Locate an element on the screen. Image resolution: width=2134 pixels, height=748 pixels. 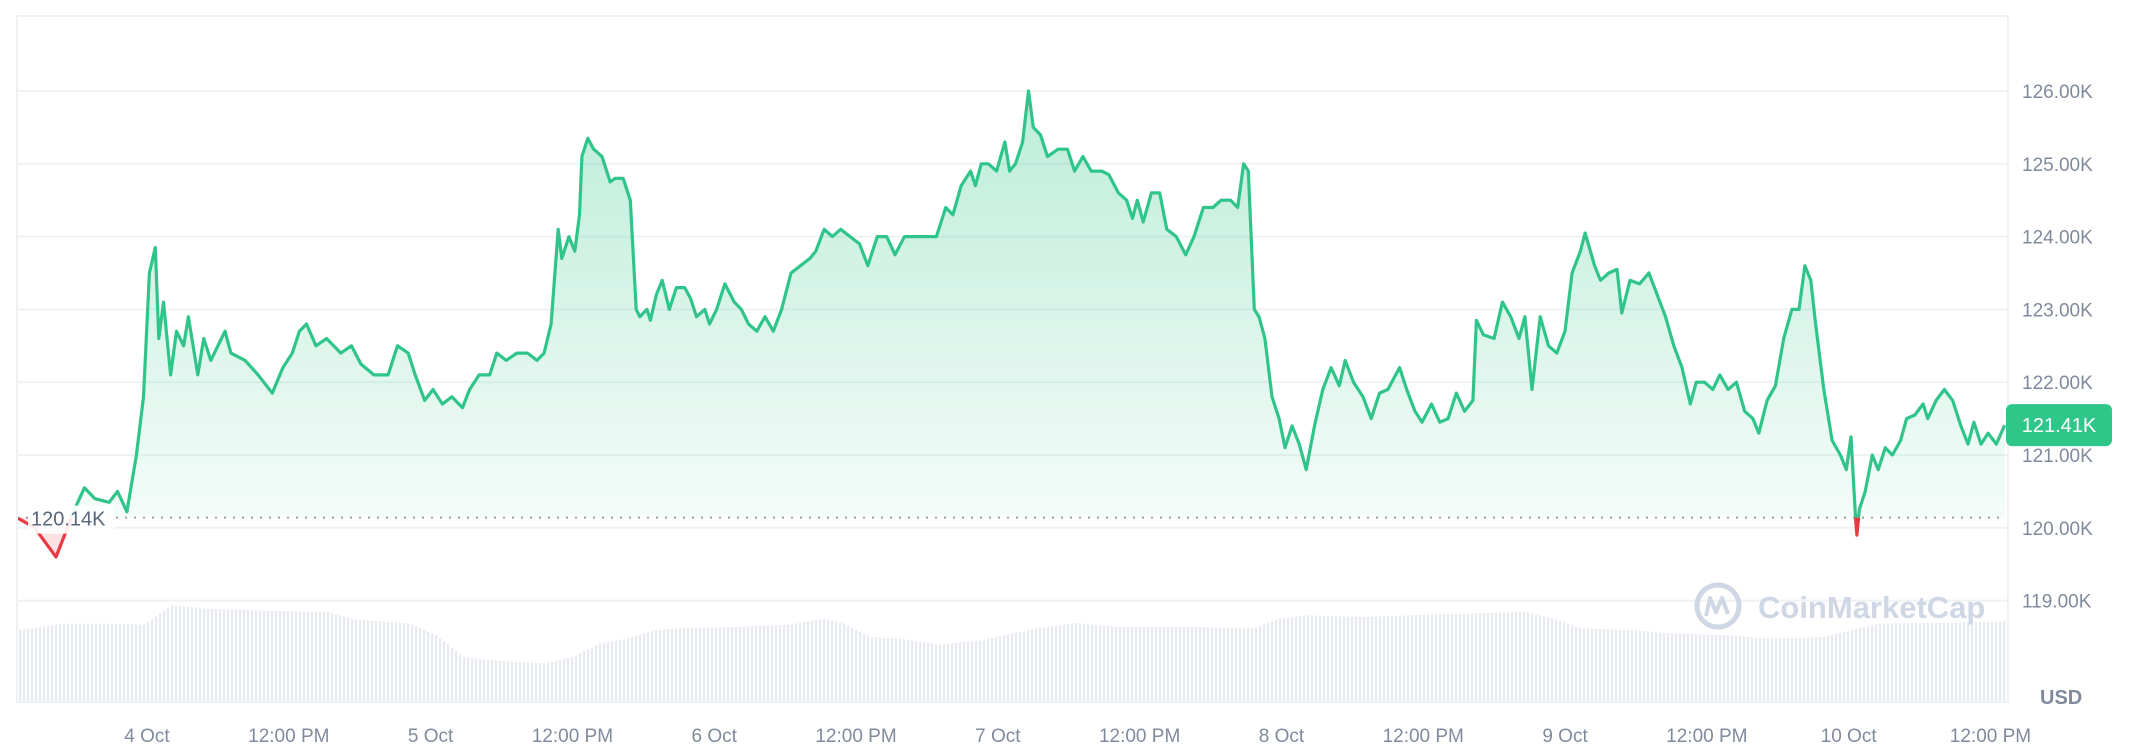
open-price-label: 120.14K is located at coordinates (71, 519).